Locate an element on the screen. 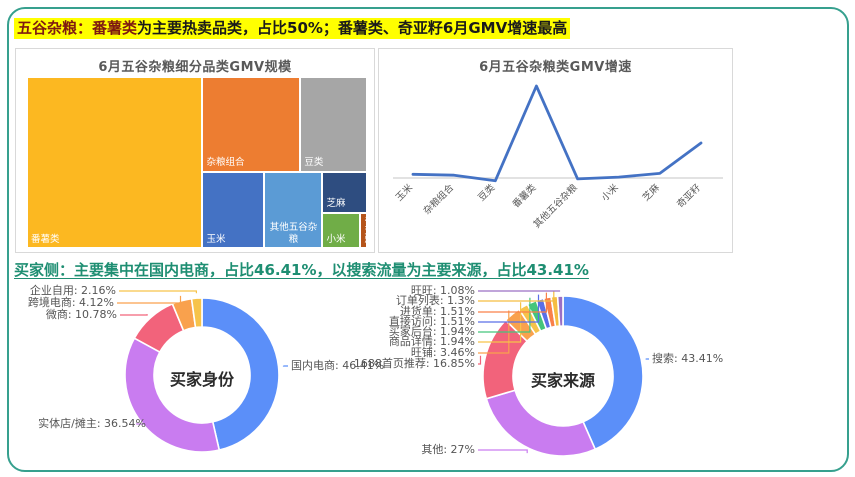 This screenshot has height=477, width=855. gmv-growth-line is located at coordinates (557, 133).